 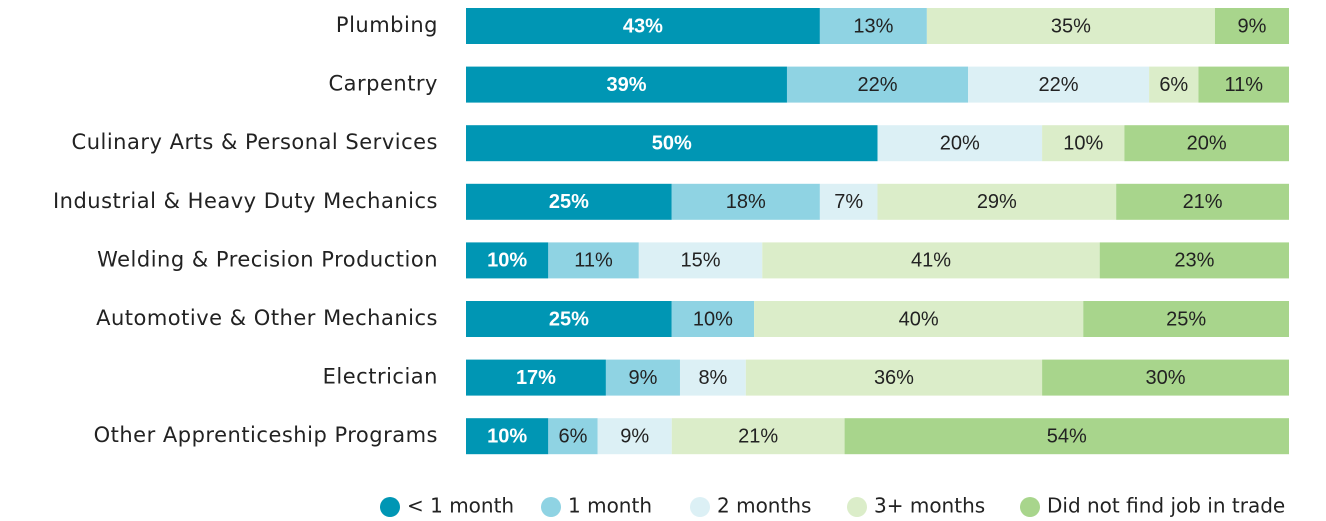 What do you see at coordinates (1166, 506) in the screenshot?
I see `legend-label: Did not find job in trade` at bounding box center [1166, 506].